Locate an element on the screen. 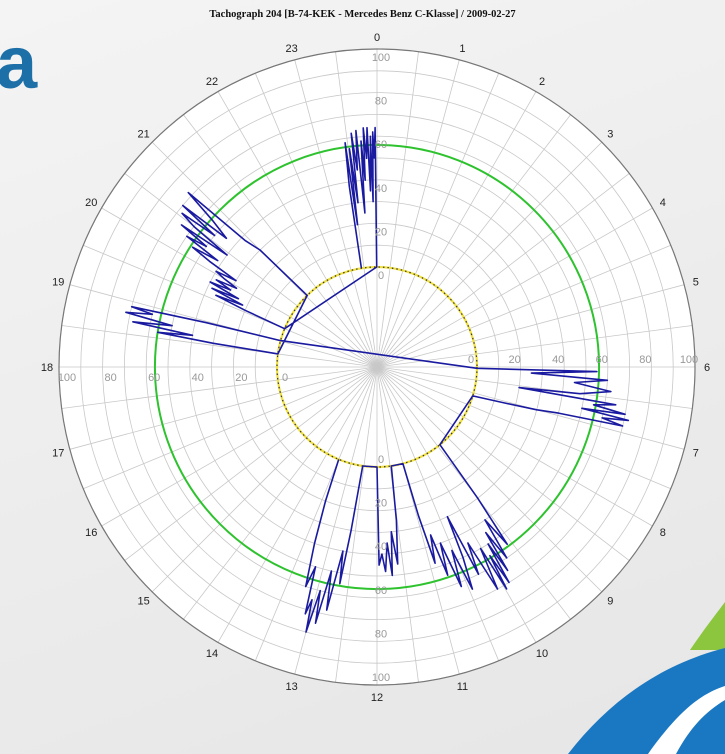  angular-tick-label: 7 is located at coordinates (696, 453).